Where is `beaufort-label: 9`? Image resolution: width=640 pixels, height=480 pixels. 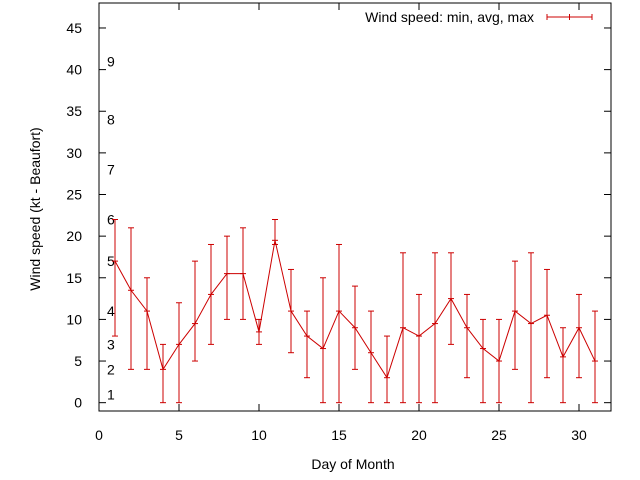
beaufort-label: 9 is located at coordinates (111, 61).